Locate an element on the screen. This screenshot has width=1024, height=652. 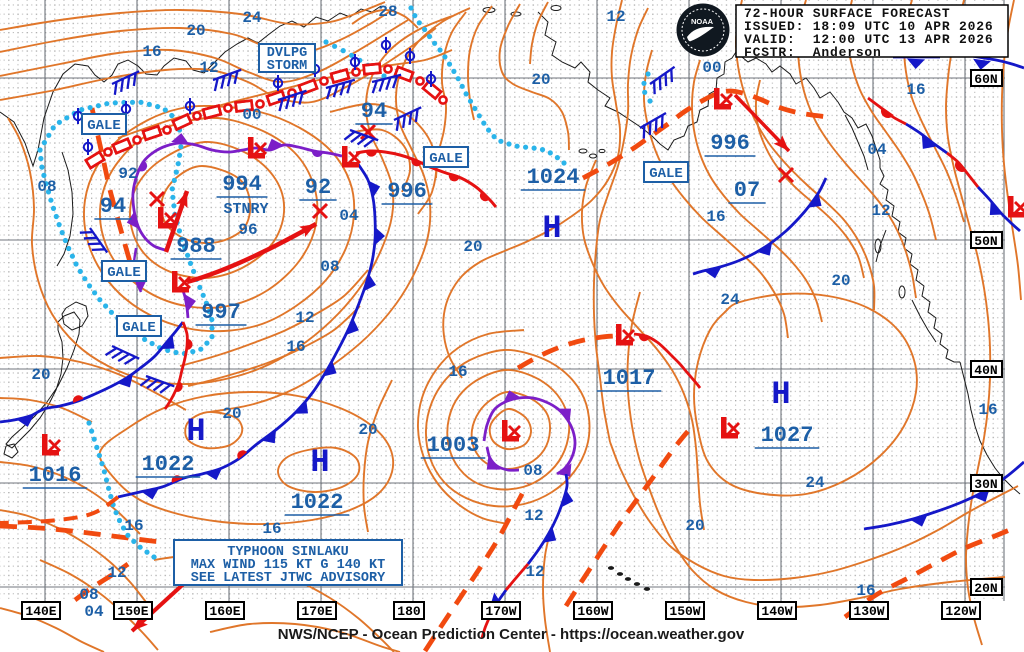
svg-text: TYPHOON SINLAKU is located at coordinates (288, 552).